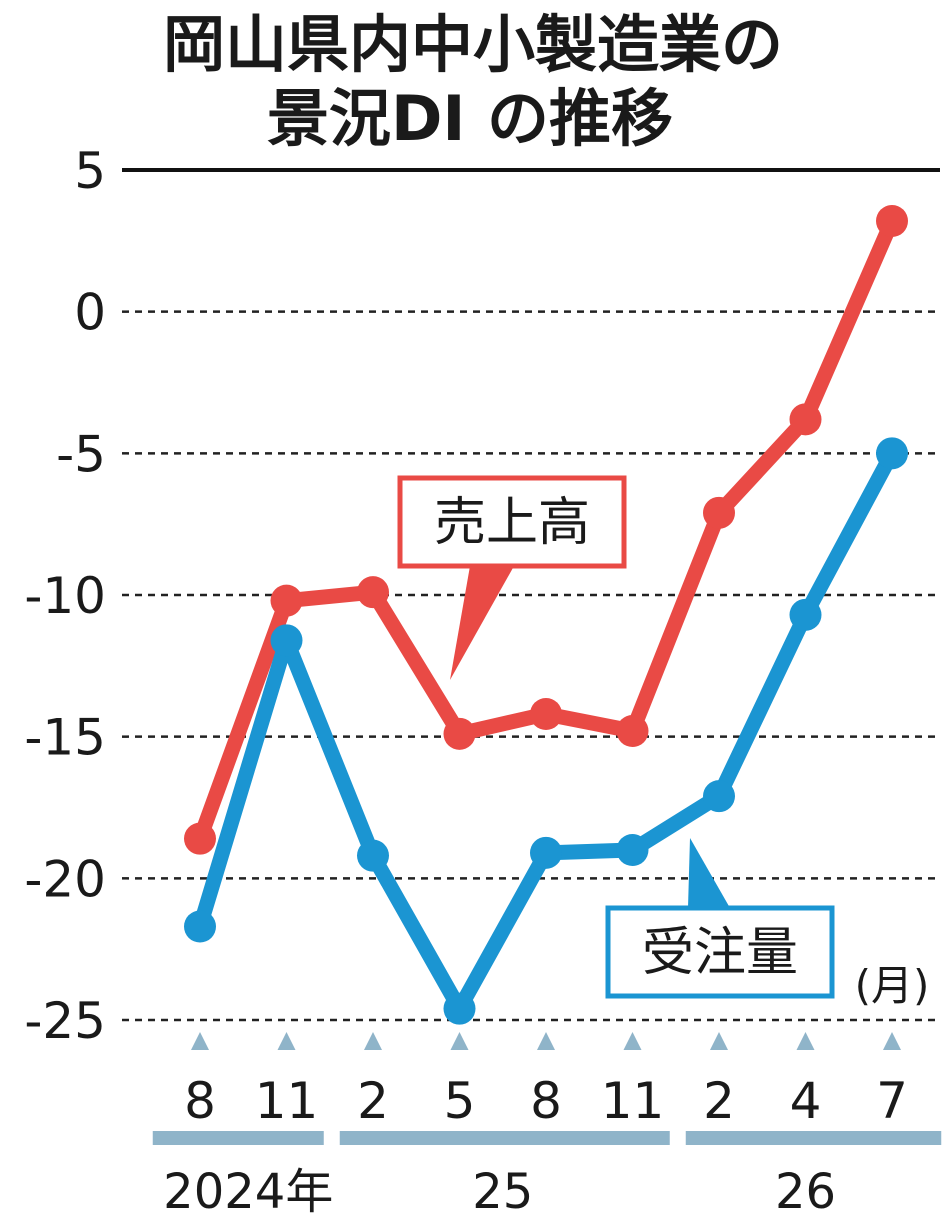 The height and width of the screenshot is (1220, 947). I want to click on year-group-label: 25, so click(502, 1192).